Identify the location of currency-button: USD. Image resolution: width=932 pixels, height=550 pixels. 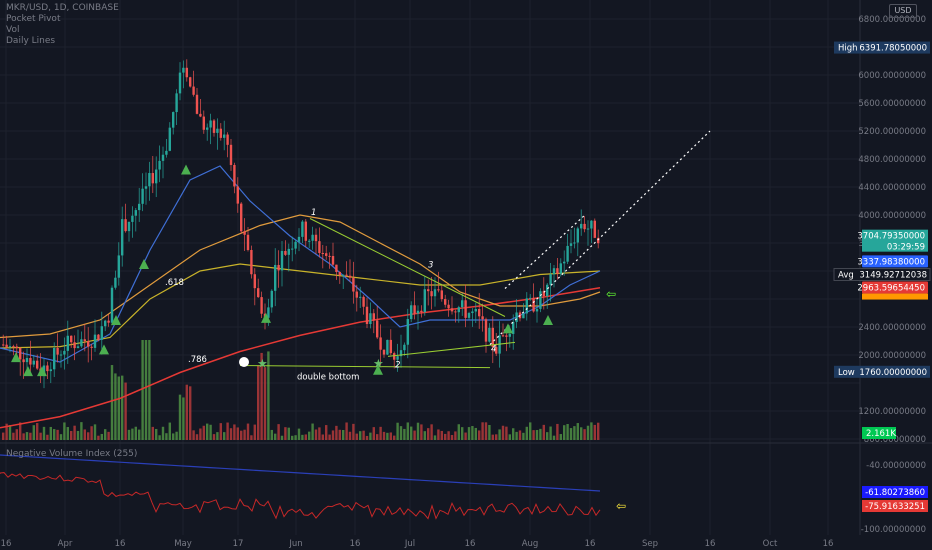
(903, 11).